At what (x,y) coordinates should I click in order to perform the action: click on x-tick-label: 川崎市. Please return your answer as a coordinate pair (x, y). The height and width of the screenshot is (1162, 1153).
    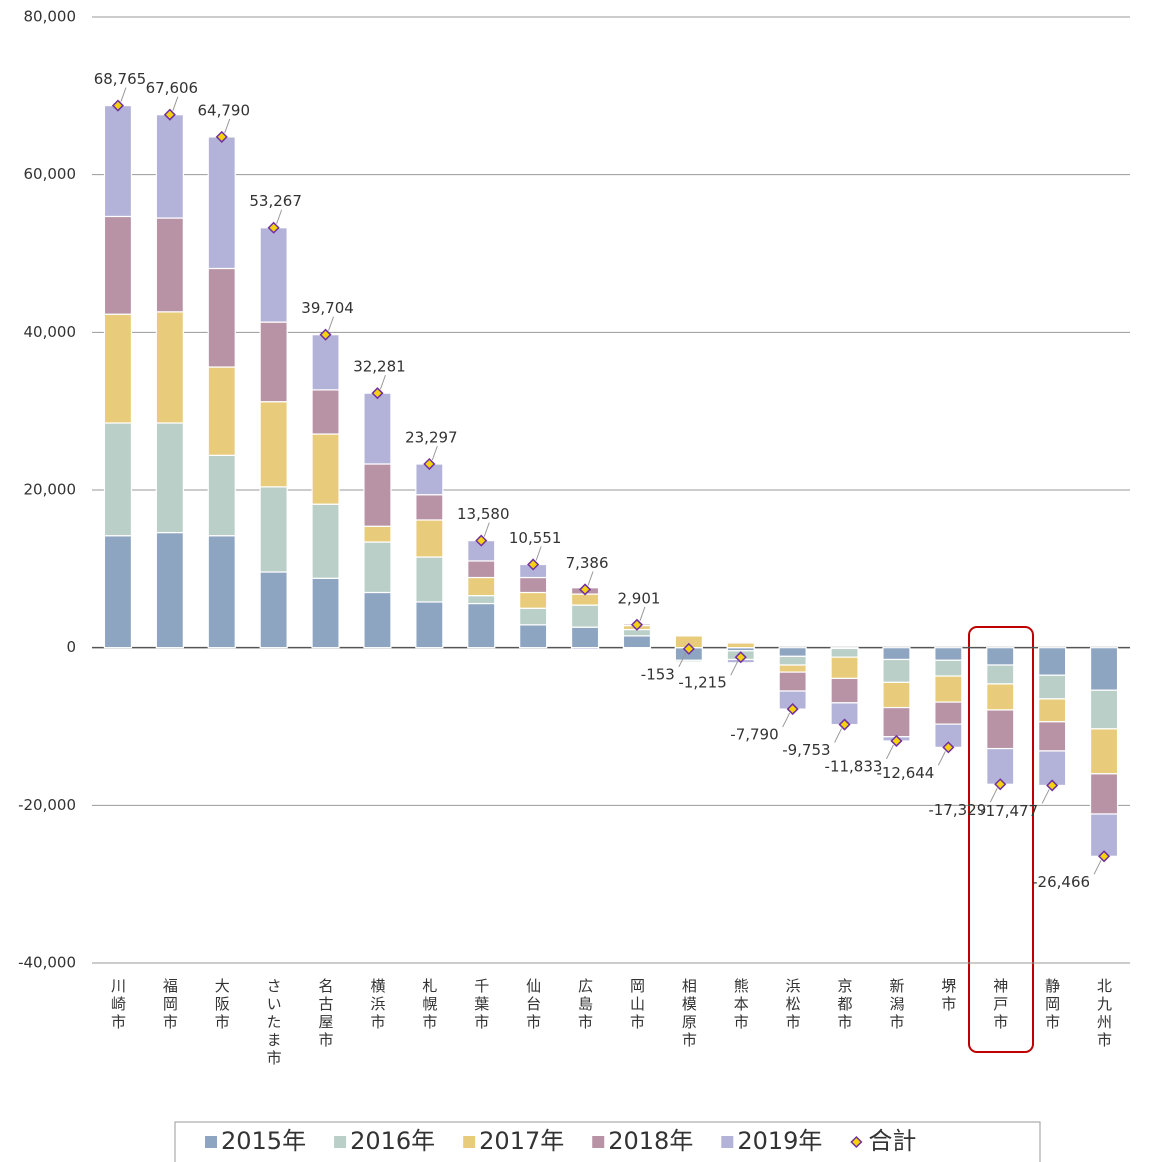
    Looking at the image, I should click on (118, 1005).